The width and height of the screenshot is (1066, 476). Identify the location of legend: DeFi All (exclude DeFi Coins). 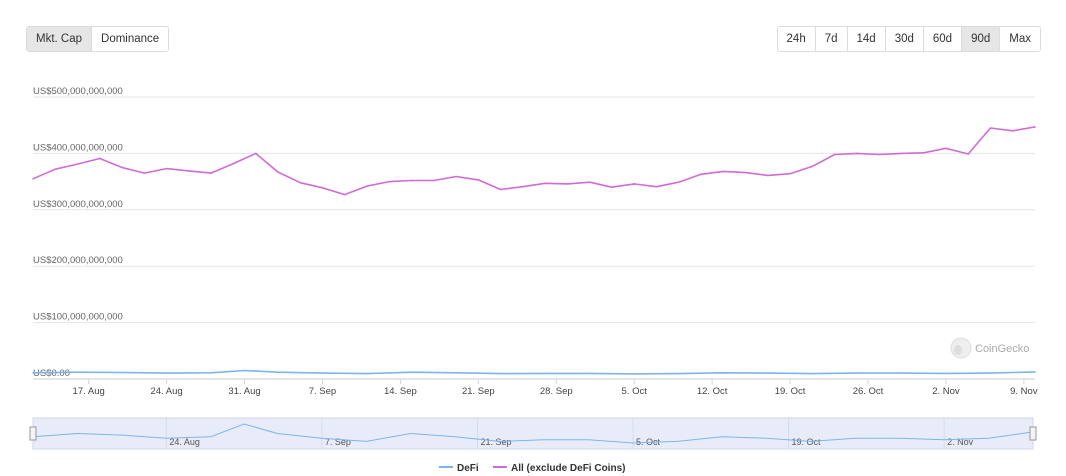
(532, 468).